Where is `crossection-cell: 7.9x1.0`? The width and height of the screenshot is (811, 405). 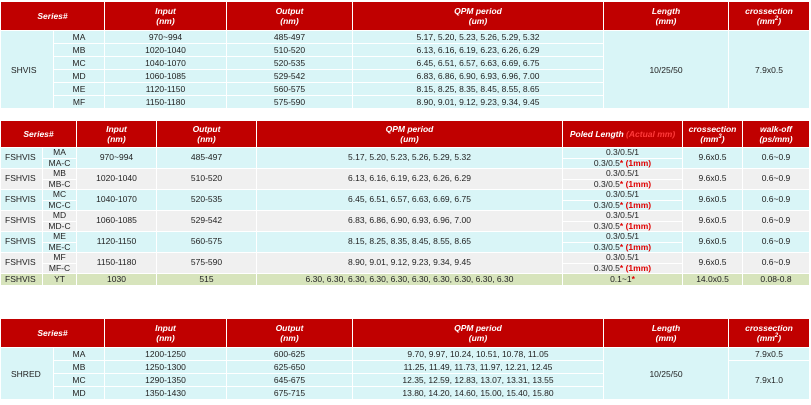
crossection-cell: 7.9x1.0 is located at coordinates (769, 380).